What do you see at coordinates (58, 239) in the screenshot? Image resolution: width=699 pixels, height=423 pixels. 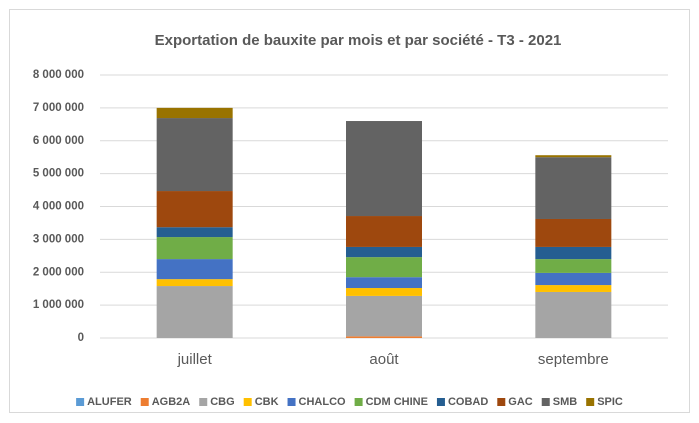 I see `y-tick-label: 3 000 000` at bounding box center [58, 239].